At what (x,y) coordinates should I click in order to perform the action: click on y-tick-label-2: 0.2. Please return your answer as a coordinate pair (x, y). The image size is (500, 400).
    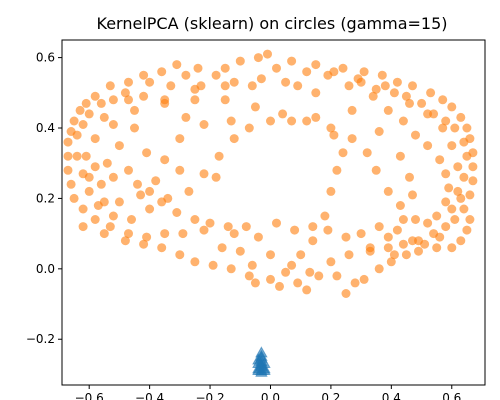
    Looking at the image, I should click on (45, 198).